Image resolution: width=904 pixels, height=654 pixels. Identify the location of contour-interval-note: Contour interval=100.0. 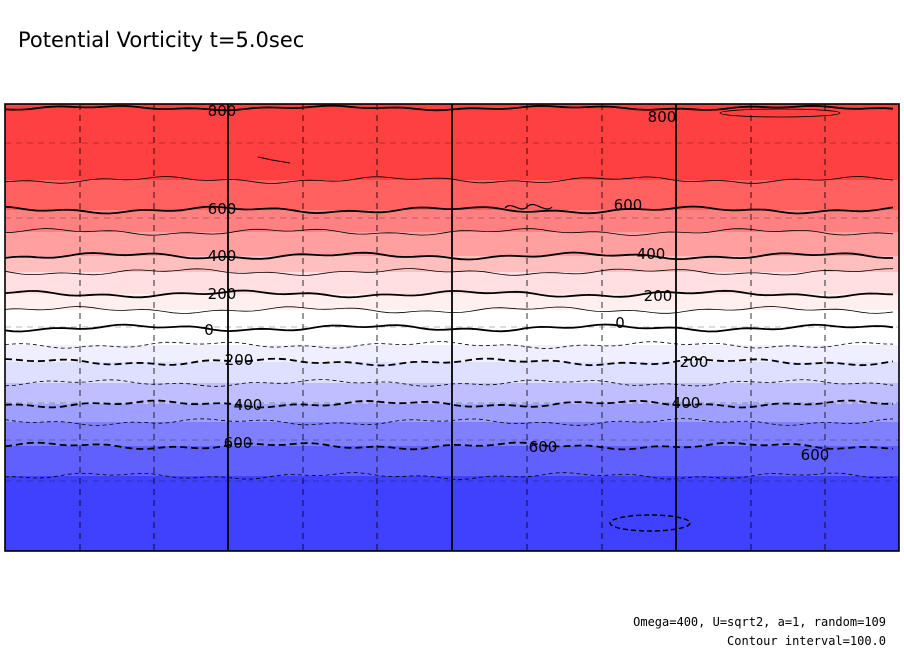
(806, 641).